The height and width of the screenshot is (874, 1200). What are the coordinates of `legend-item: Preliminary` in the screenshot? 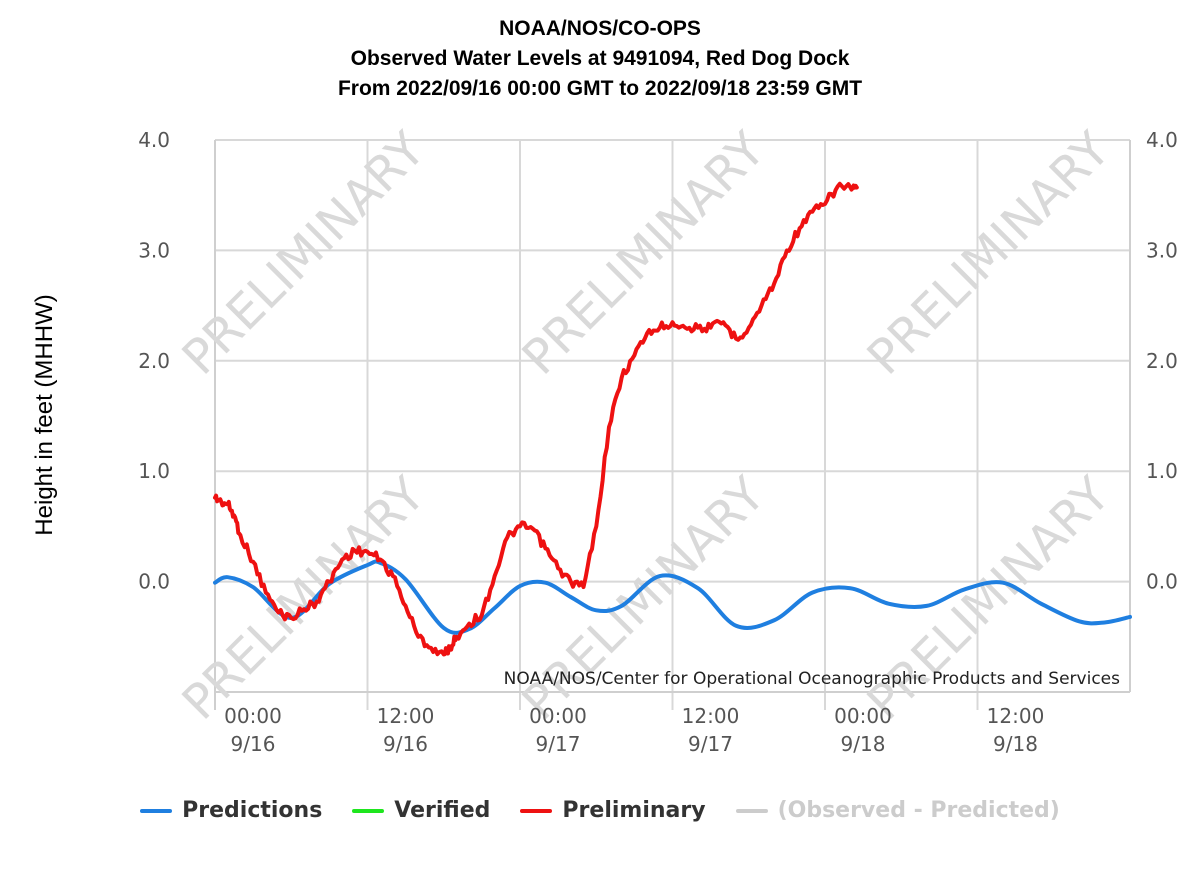 It's located at (613, 810).